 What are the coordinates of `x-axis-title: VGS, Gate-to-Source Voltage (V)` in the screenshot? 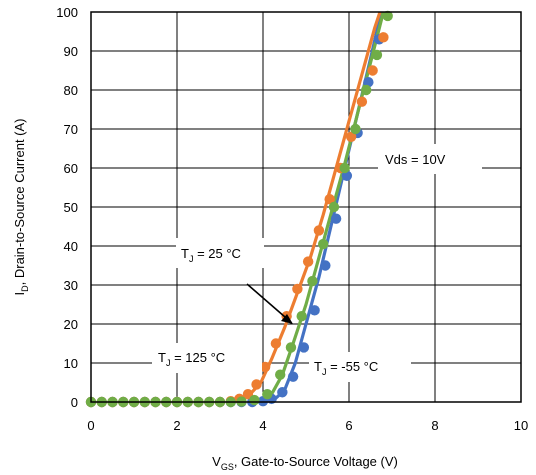 It's located at (305, 463).